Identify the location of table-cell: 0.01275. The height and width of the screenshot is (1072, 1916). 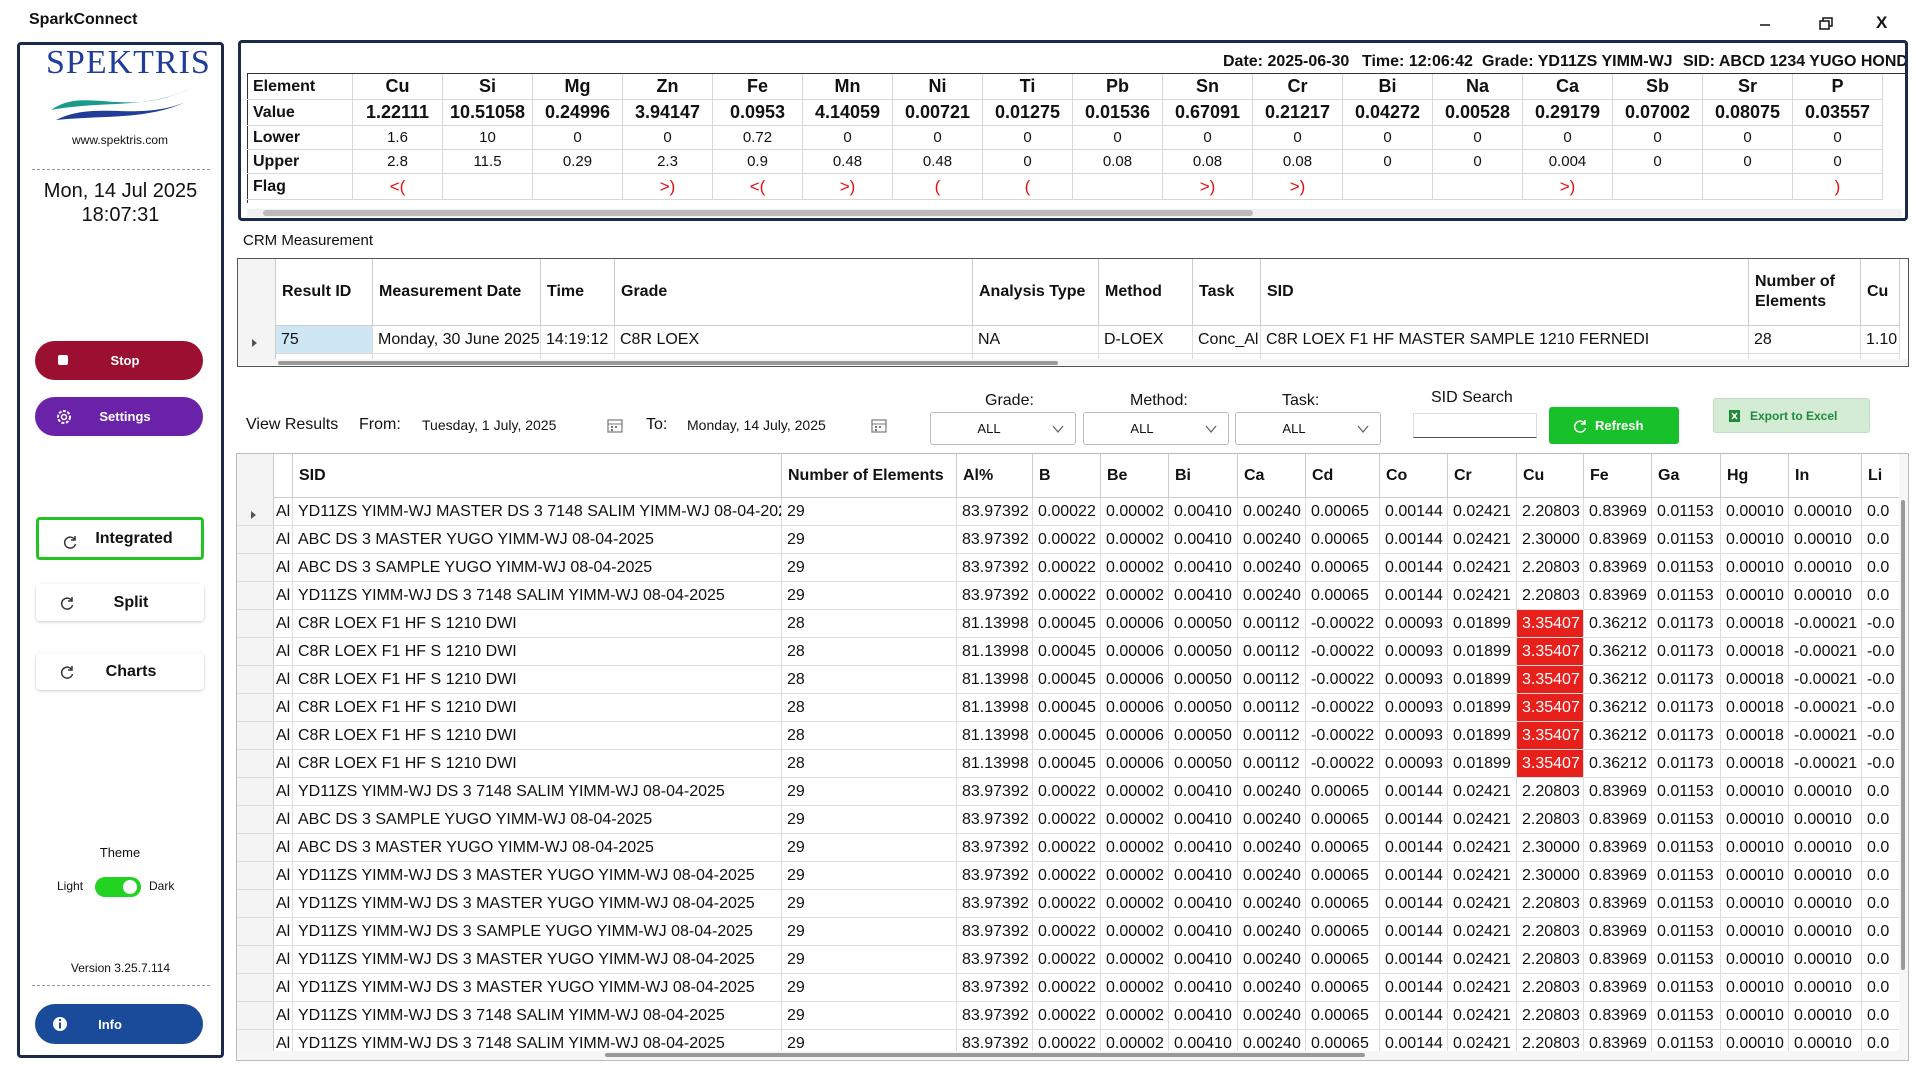
(1028, 113).